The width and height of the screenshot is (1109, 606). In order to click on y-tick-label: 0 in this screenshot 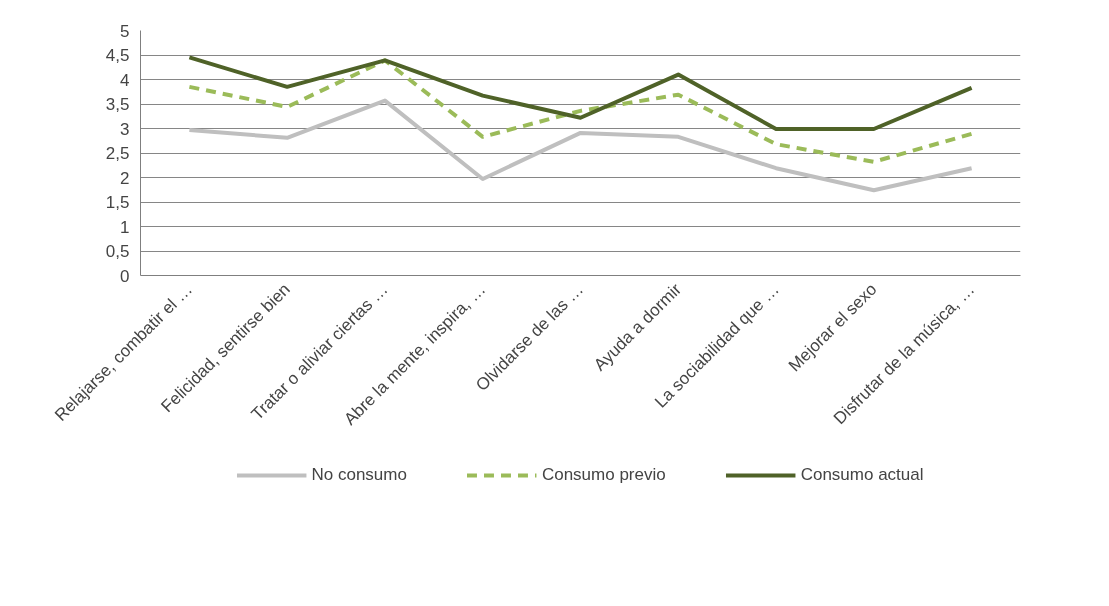, I will do `click(125, 276)`.